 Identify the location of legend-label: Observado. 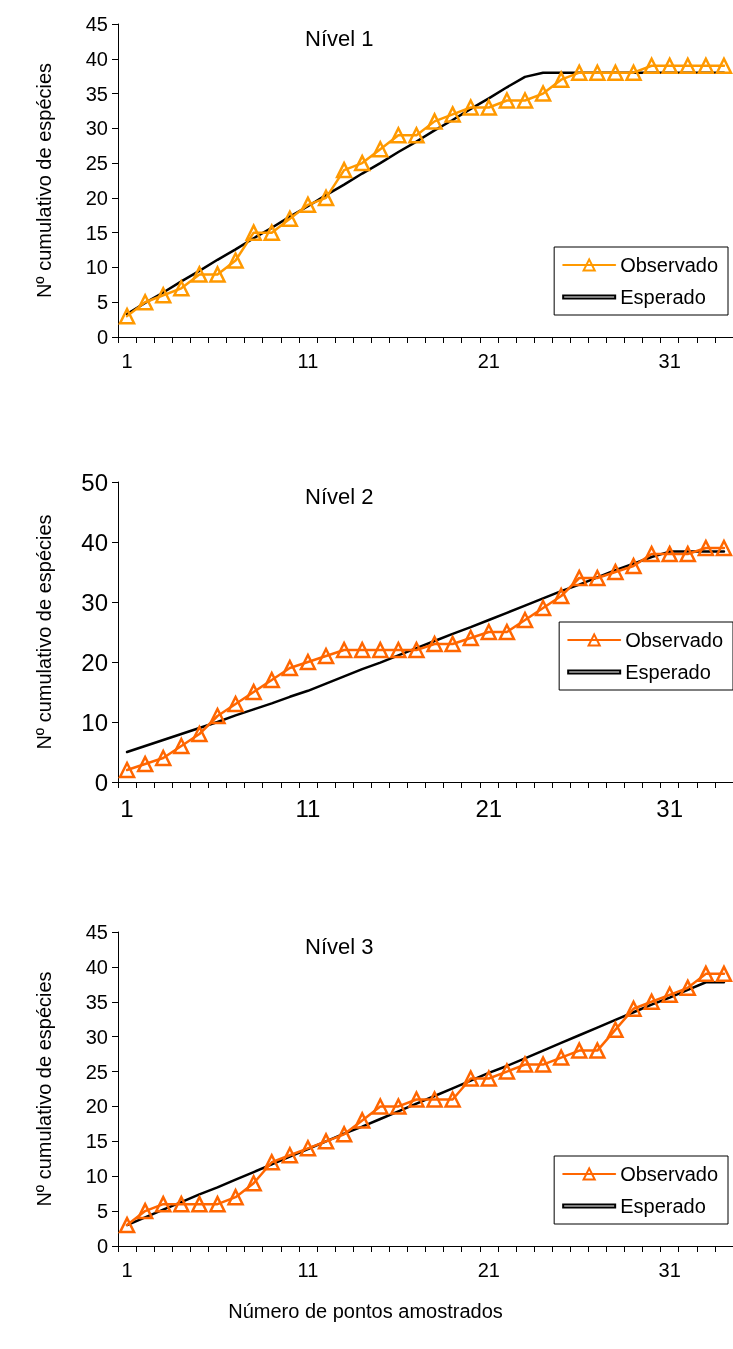
(669, 265).